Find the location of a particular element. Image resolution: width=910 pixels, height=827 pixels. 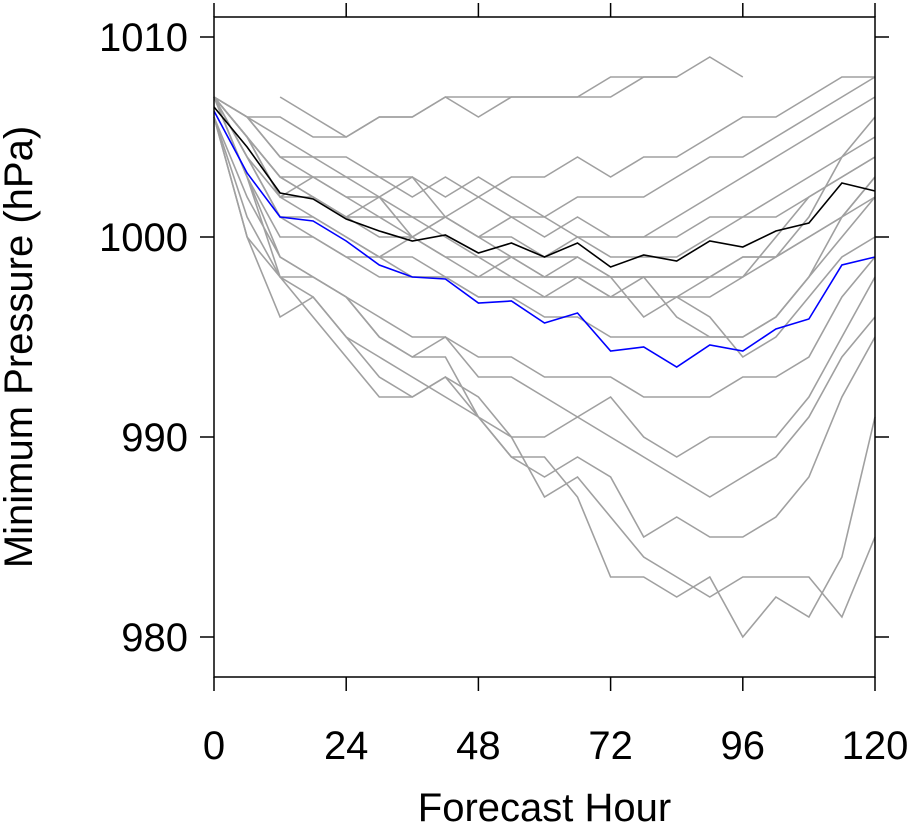

x-tick-label-120: 120 is located at coordinates (875, 746).